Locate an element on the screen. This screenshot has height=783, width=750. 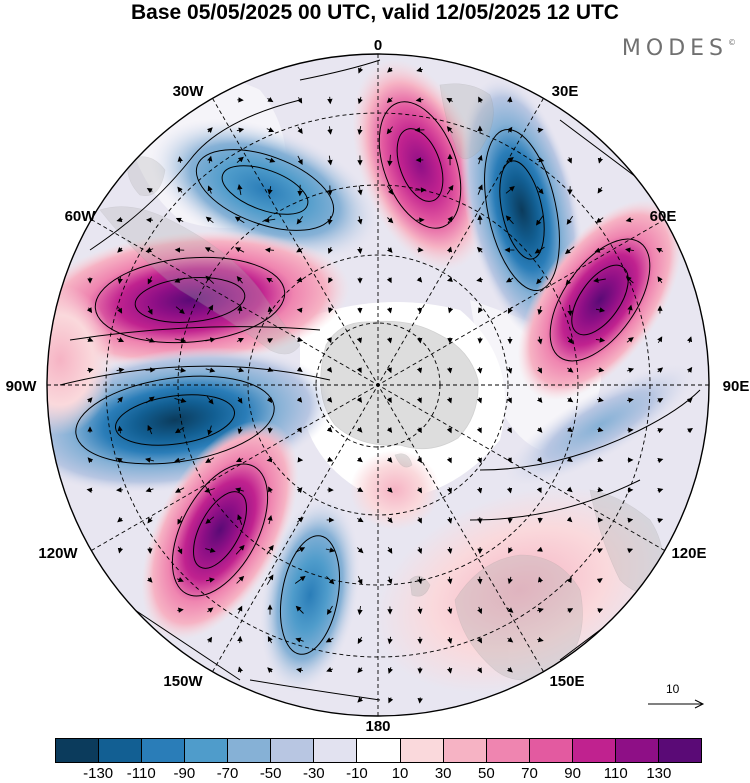
modes-logo: MODES© is located at coordinates (679, 48).